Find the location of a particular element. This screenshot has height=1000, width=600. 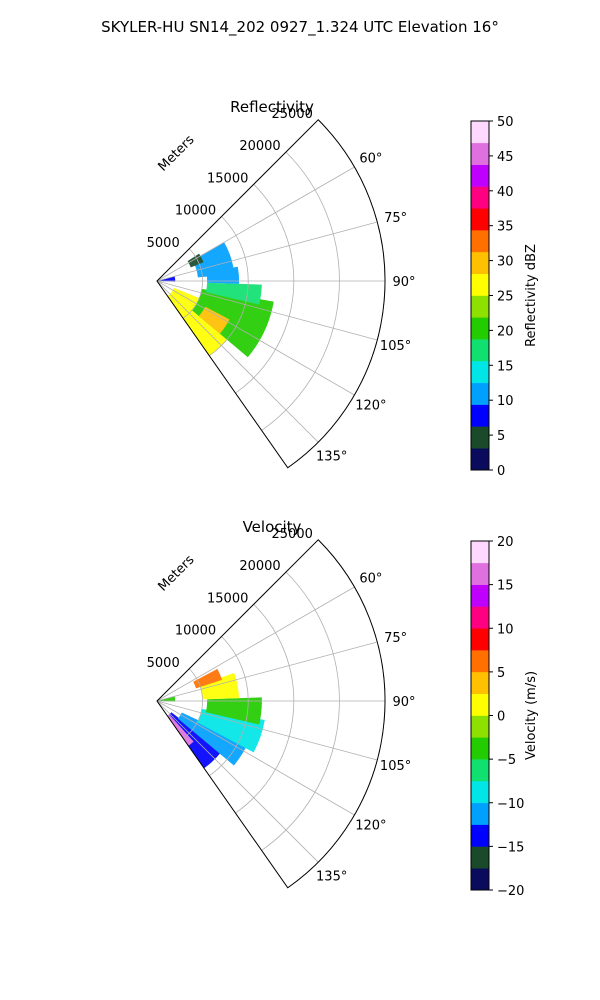

theta-tick-label: 135° is located at coordinates (331, 457).